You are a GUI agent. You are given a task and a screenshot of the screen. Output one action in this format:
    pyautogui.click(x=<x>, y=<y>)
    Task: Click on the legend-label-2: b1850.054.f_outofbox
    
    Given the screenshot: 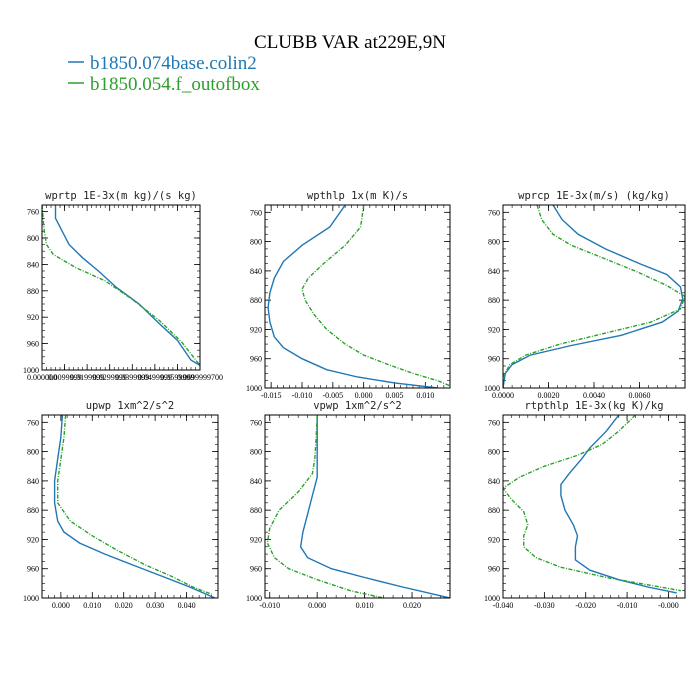 What is the action you would take?
    pyautogui.click(x=175, y=84)
    